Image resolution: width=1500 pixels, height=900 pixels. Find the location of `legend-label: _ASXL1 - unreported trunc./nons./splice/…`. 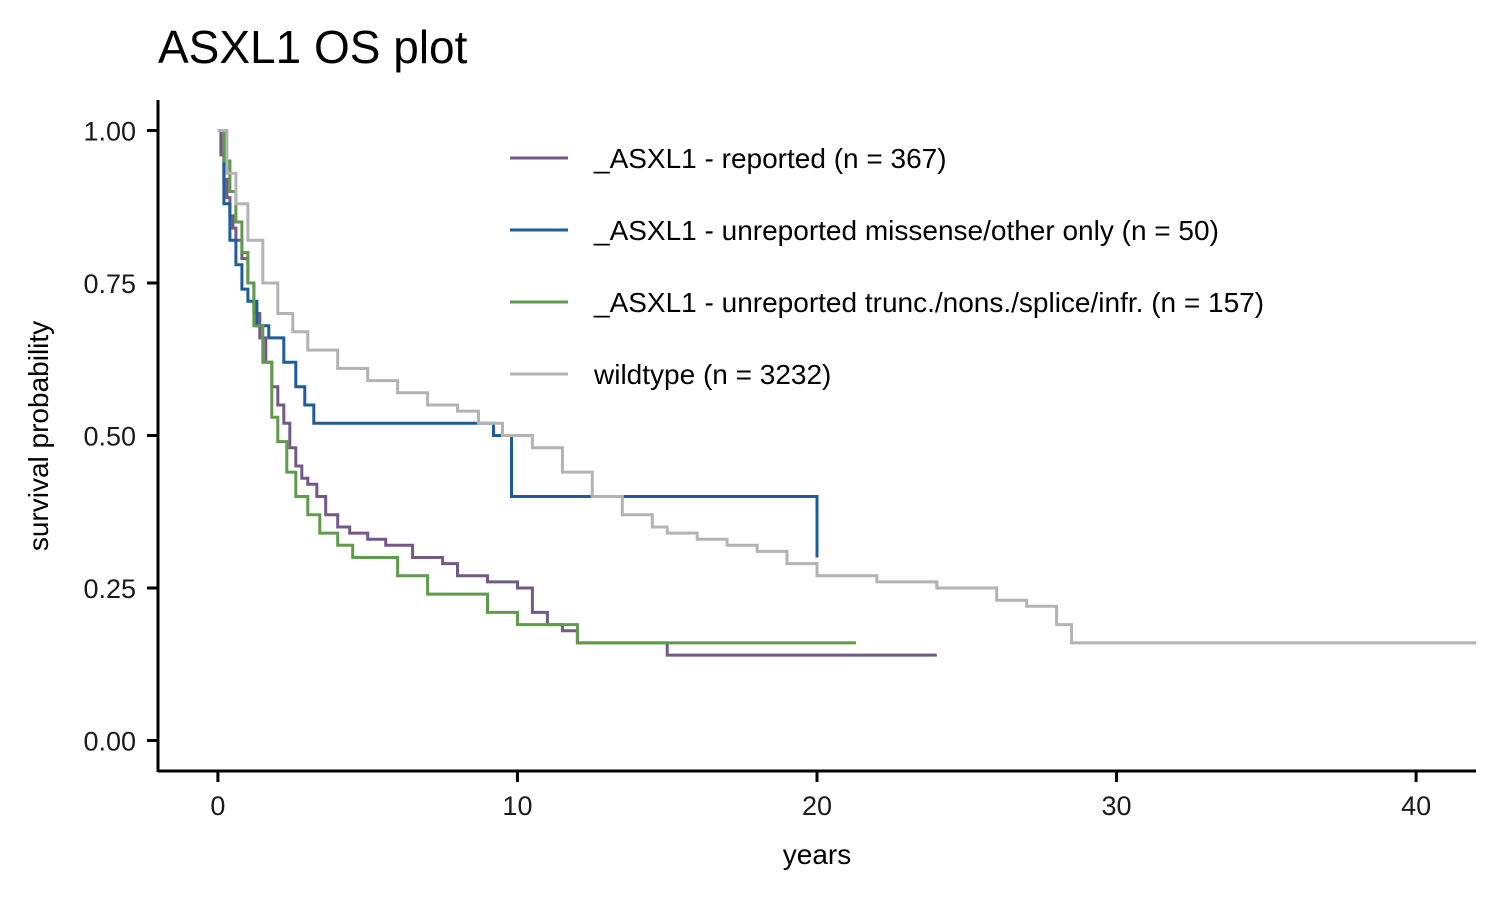

legend-label: _ASXL1 - unreported trunc./nons./splice/… is located at coordinates (928, 302).